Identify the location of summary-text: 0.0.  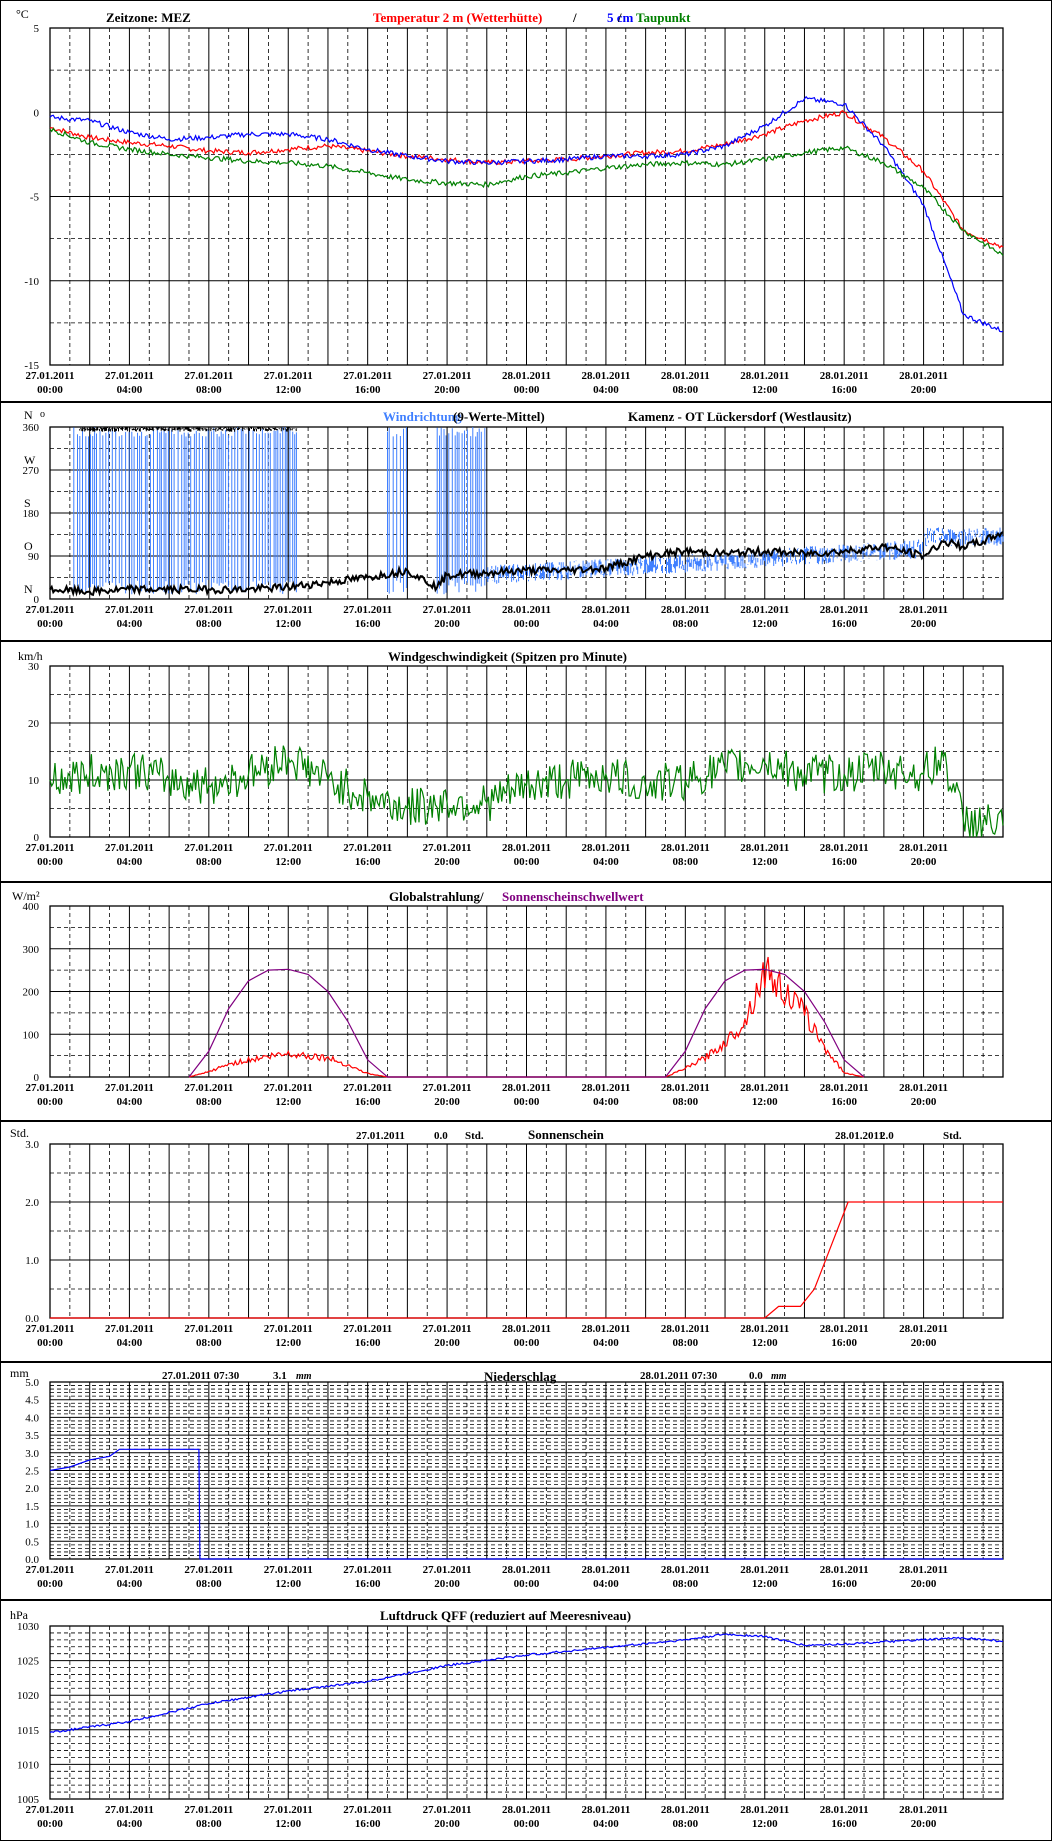
(441, 1136).